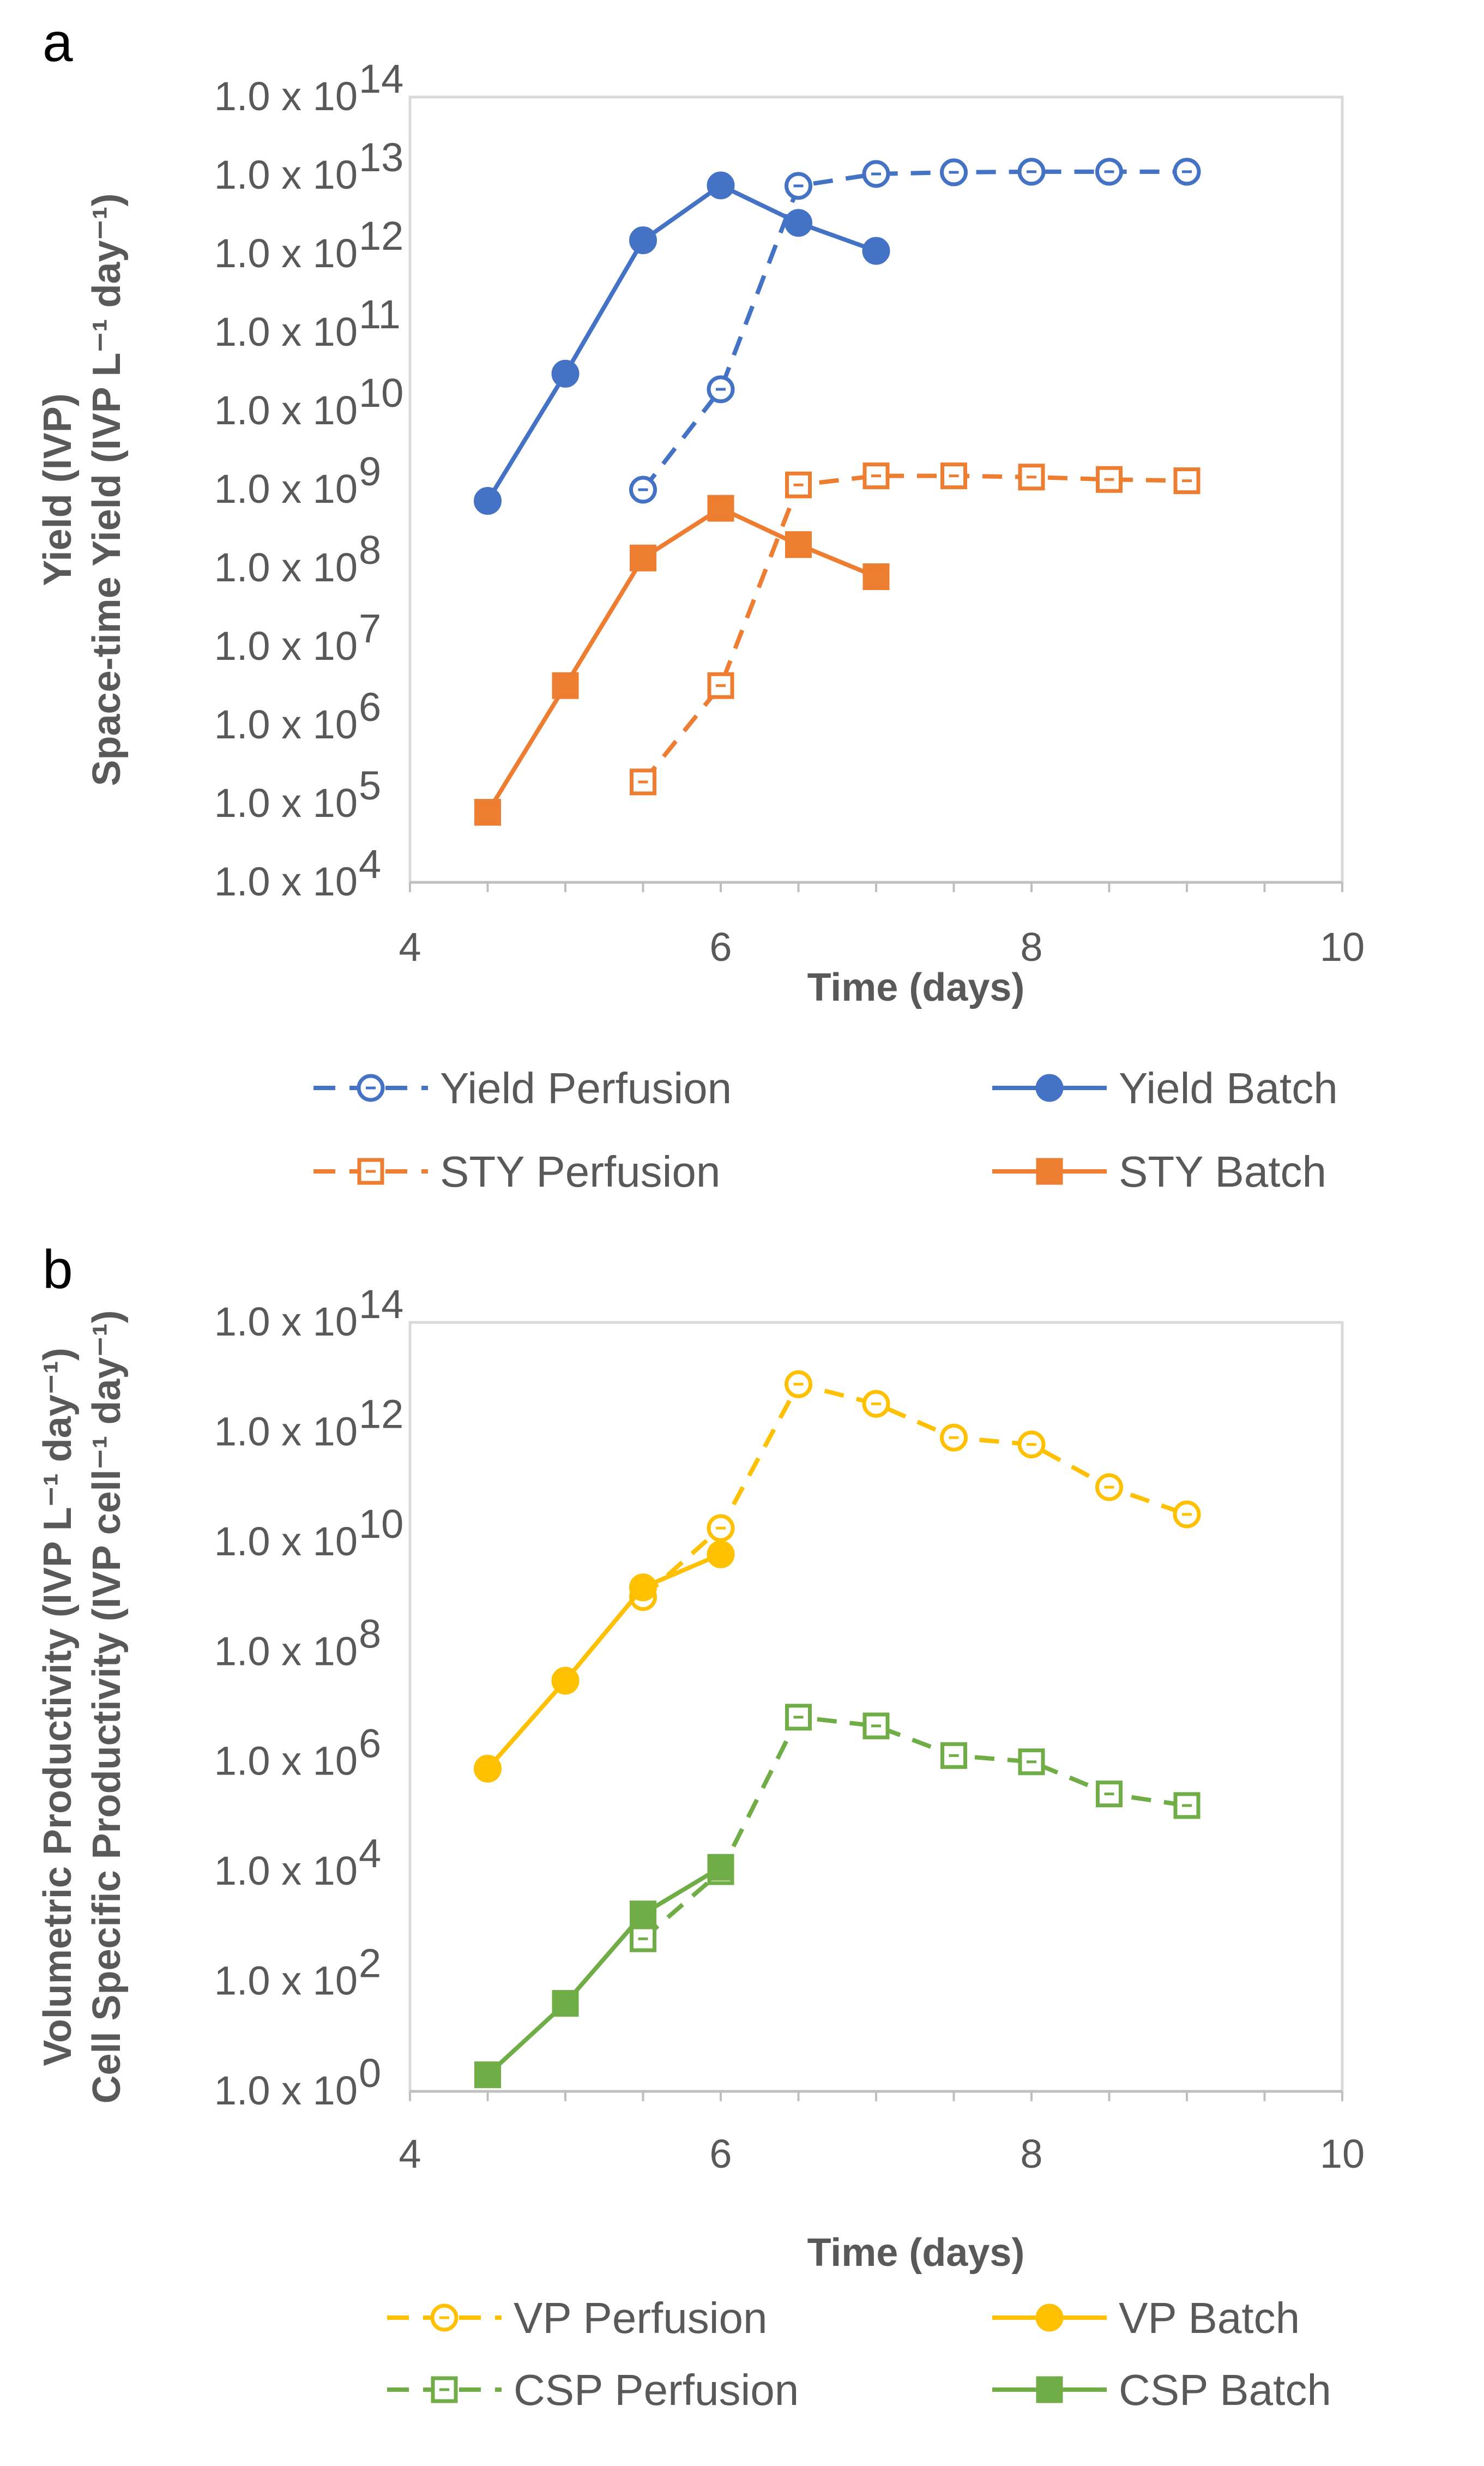  Describe the element at coordinates (370, 1744) in the screenshot. I see `y-tick-exponent-b-6: 6` at that location.